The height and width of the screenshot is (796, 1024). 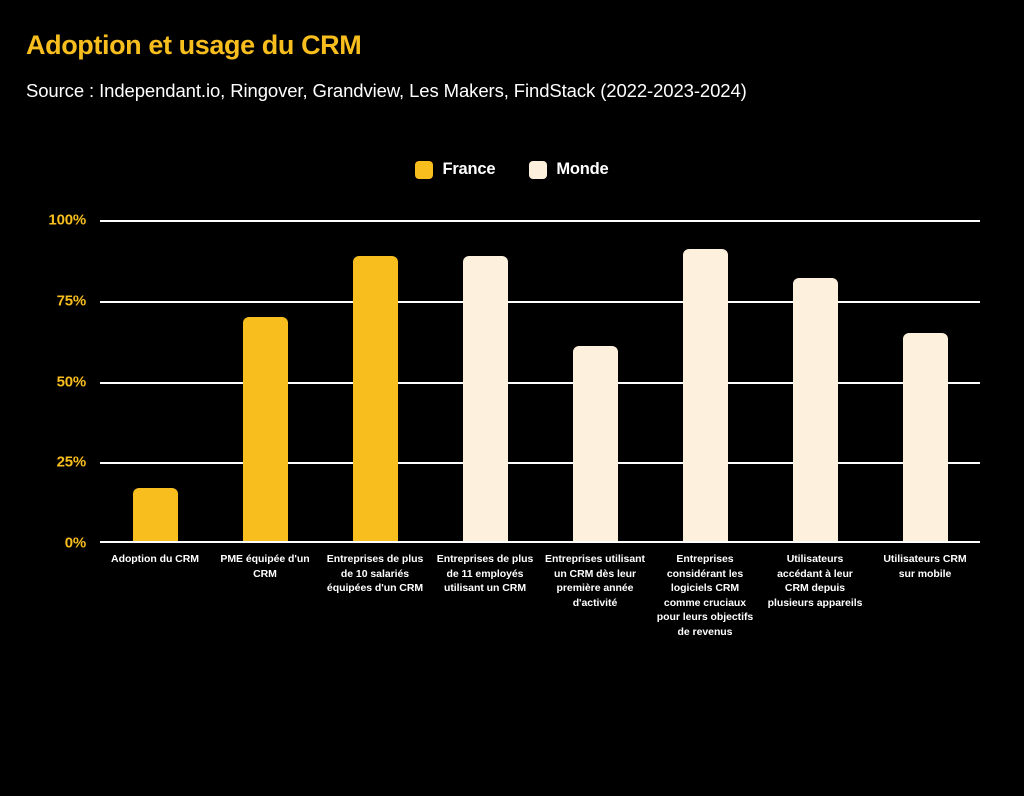 What do you see at coordinates (155, 559) in the screenshot?
I see `x-axis-category-label: Adoption du CRM` at bounding box center [155, 559].